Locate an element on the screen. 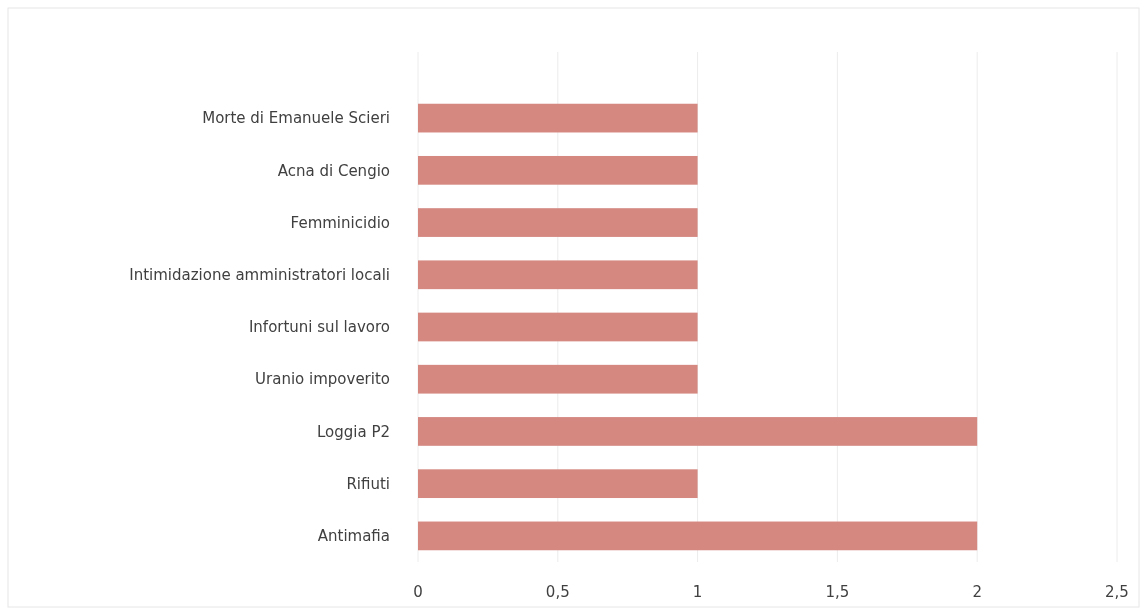 The height and width of the screenshot is (615, 1147). x-tick-label: 2,5 is located at coordinates (1117, 592).